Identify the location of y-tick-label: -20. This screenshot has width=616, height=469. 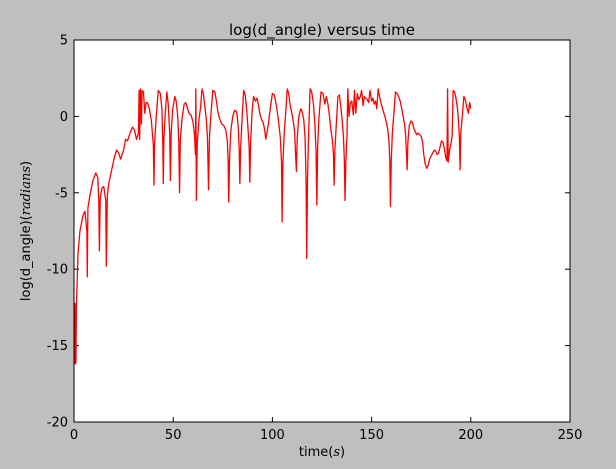
(57, 423).